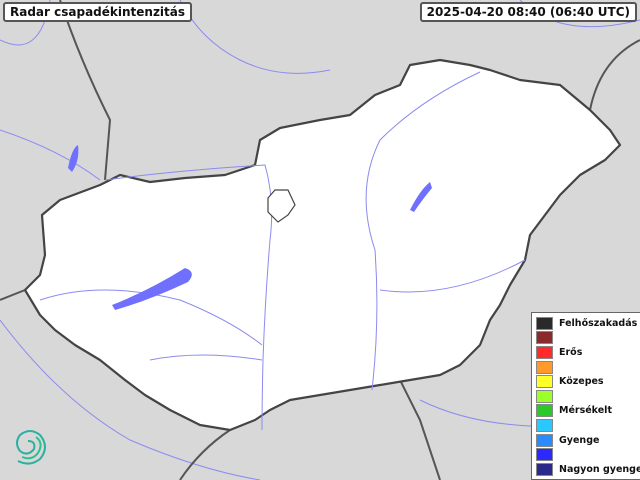 Image resolution: width=640 pixels, height=480 pixels. What do you see at coordinates (579, 440) in the screenshot?
I see `legend-label: Gyenge` at bounding box center [579, 440].